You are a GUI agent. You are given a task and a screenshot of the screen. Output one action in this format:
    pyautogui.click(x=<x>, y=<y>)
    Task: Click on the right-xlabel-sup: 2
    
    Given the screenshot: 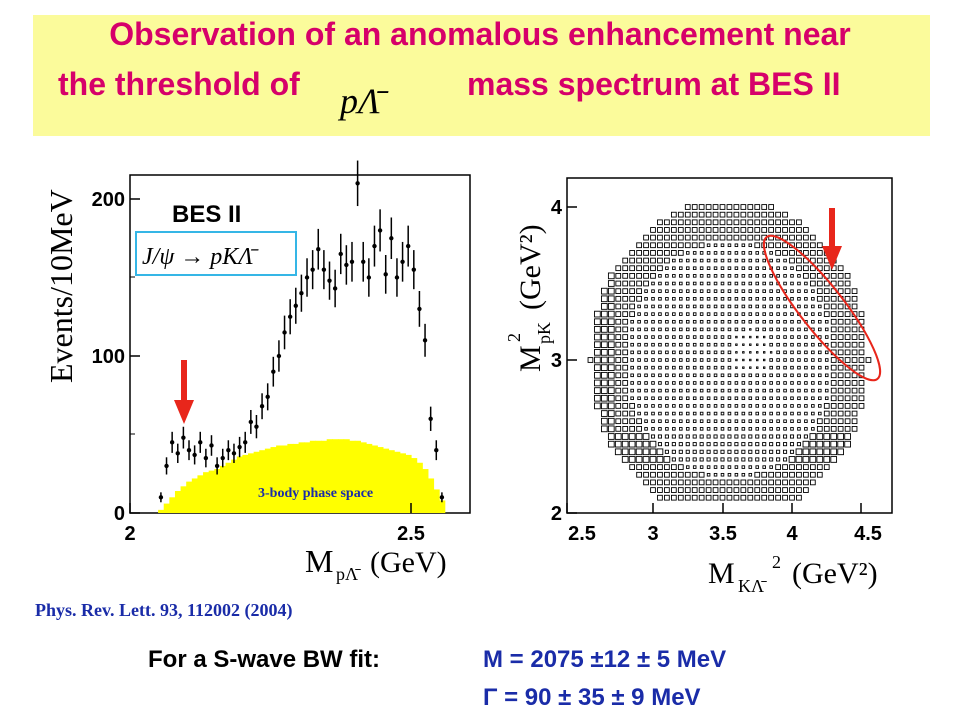 What is the action you would take?
    pyautogui.click(x=776, y=562)
    